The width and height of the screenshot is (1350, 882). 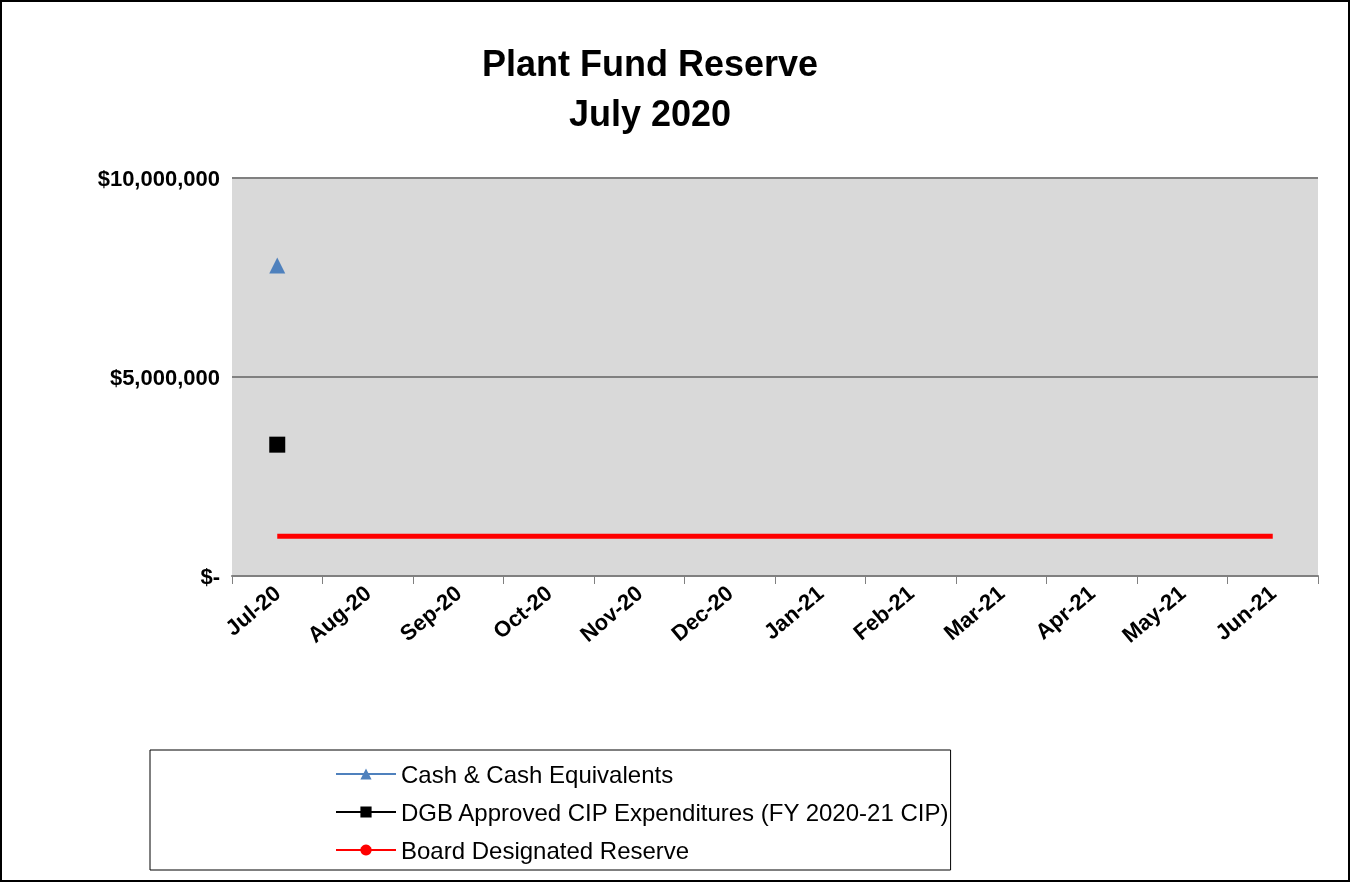 What do you see at coordinates (537, 774) in the screenshot?
I see `legend-label: Cash & Cash Equivalents` at bounding box center [537, 774].